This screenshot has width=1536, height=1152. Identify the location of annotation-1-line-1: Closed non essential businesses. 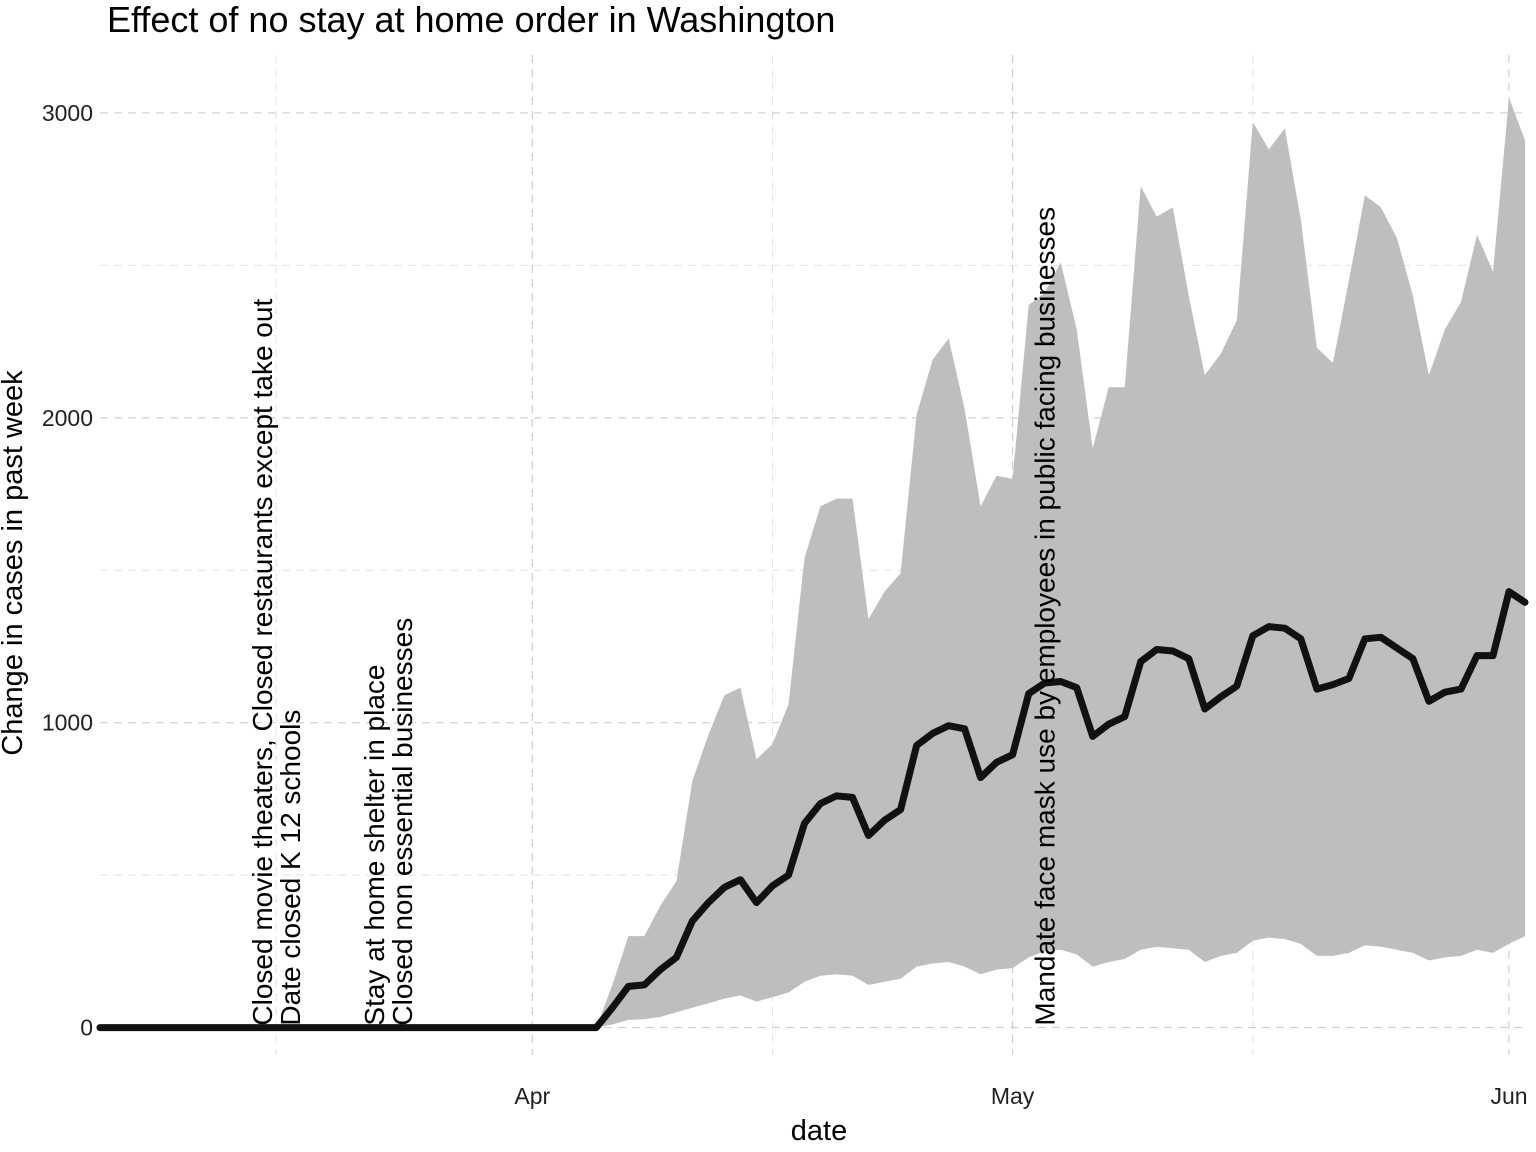
(402, 822).